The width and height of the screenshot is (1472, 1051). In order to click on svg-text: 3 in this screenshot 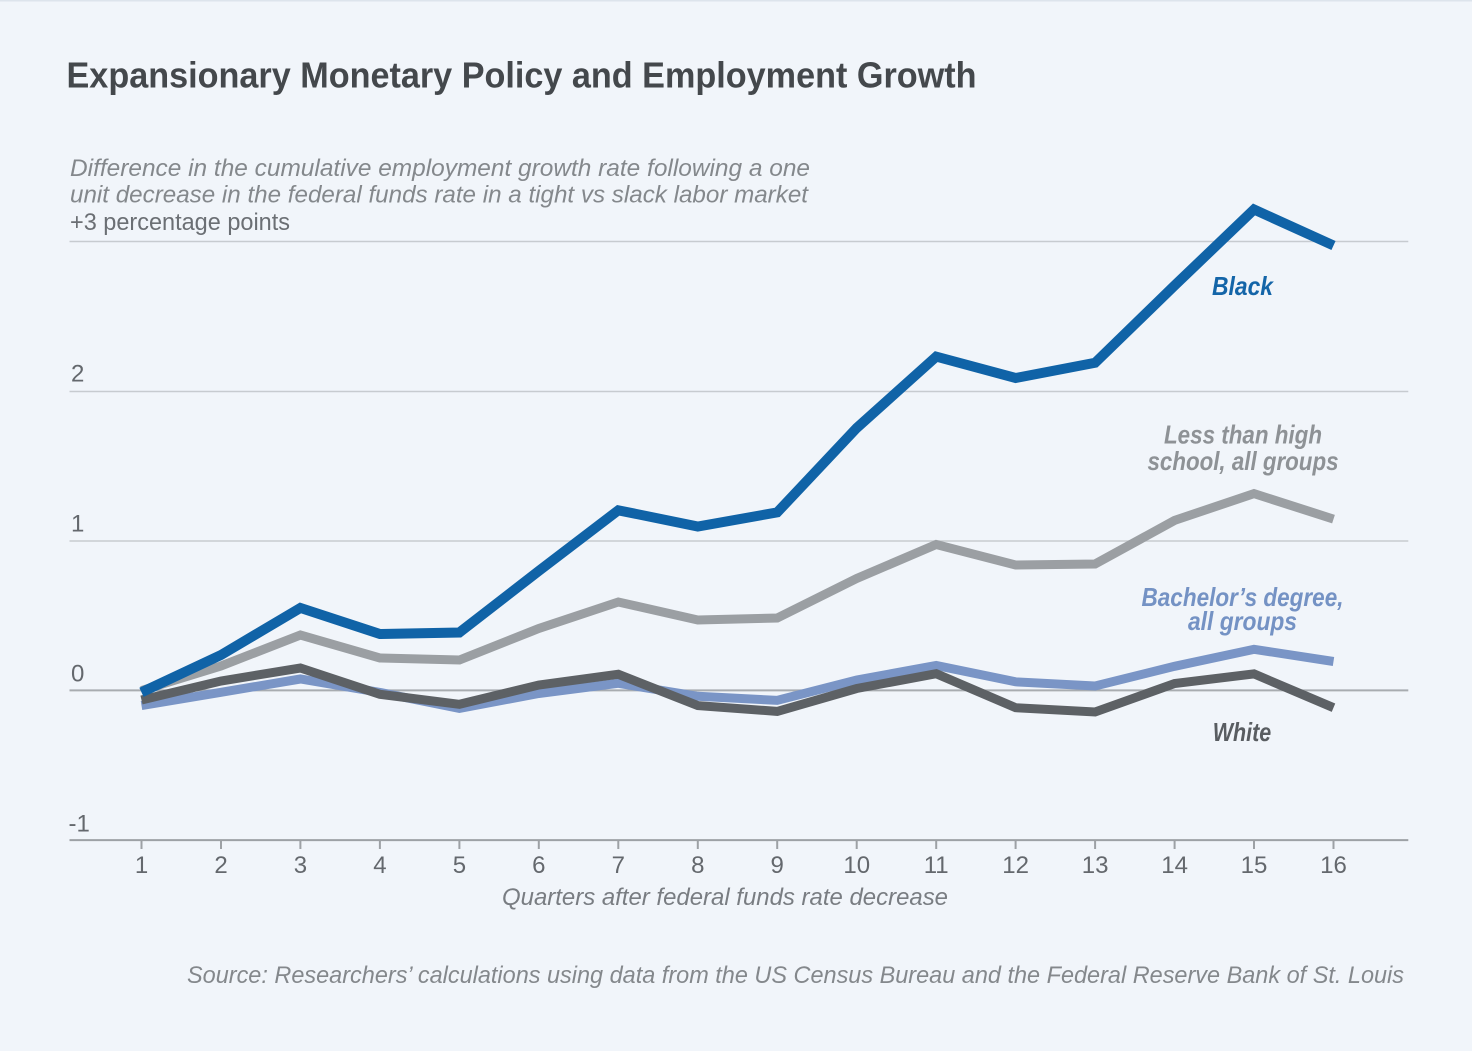, I will do `click(300, 865)`.